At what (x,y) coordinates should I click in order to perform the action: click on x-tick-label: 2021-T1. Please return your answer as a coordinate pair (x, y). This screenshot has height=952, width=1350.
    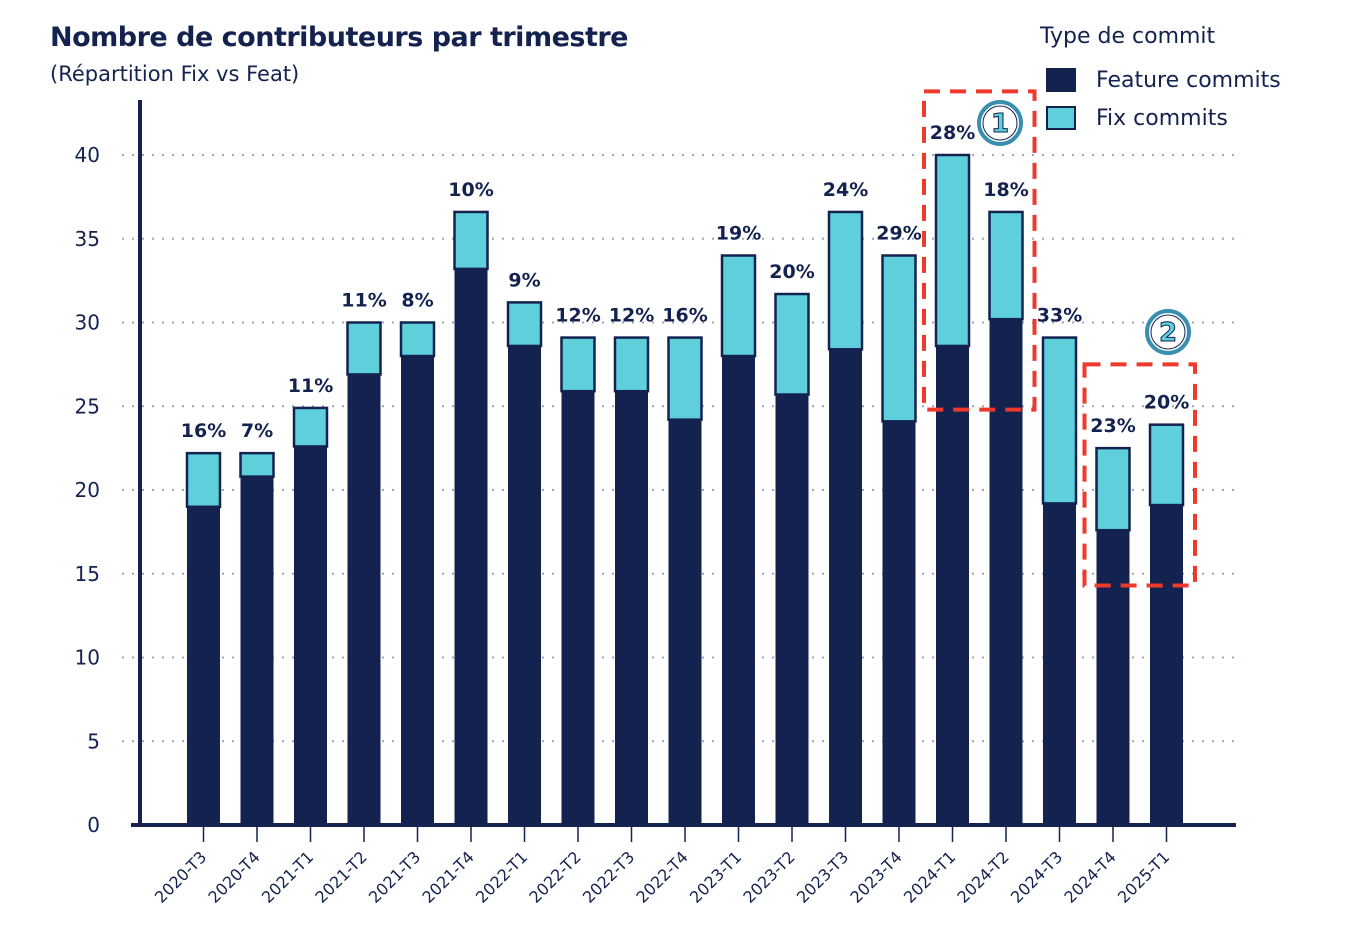
    Looking at the image, I should click on (287, 876).